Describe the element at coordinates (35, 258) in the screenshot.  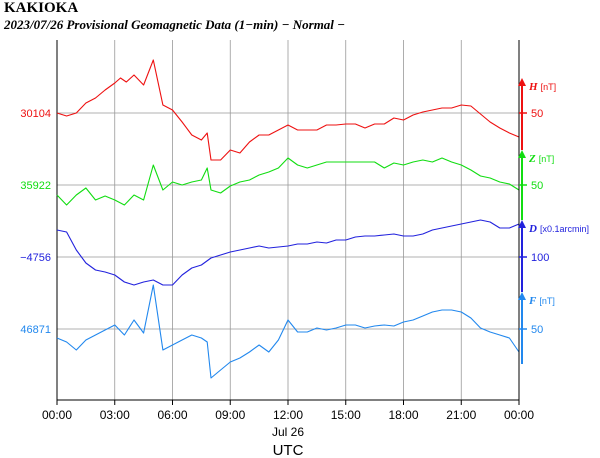
I see `baseline-label-d: −4756` at that location.